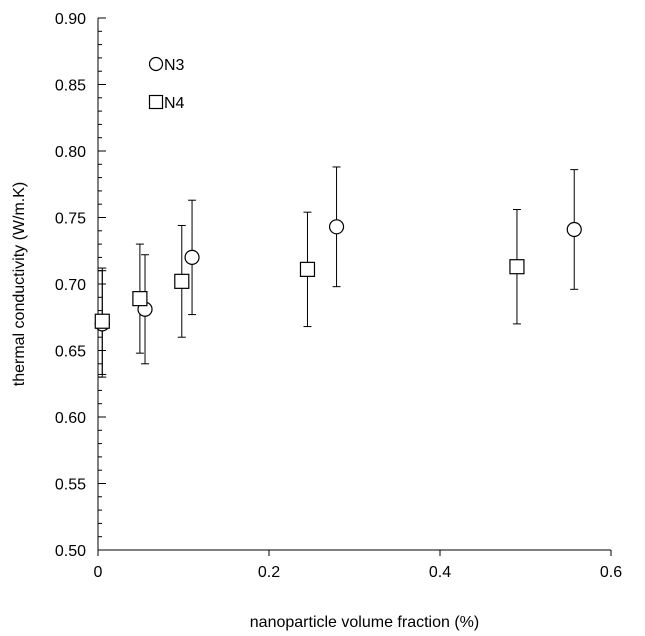 Image resolution: width=645 pixels, height=636 pixels. I want to click on legend: N3 N4, so click(166, 84).